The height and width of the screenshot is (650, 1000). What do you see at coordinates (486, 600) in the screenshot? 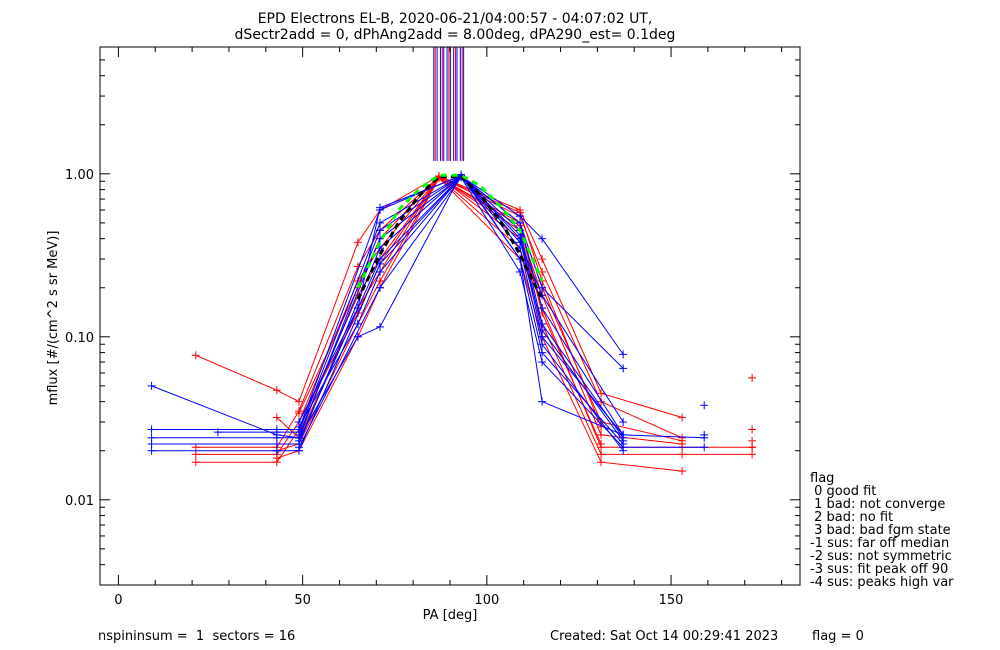
I see `x-tick-label-2: 100` at bounding box center [486, 600].